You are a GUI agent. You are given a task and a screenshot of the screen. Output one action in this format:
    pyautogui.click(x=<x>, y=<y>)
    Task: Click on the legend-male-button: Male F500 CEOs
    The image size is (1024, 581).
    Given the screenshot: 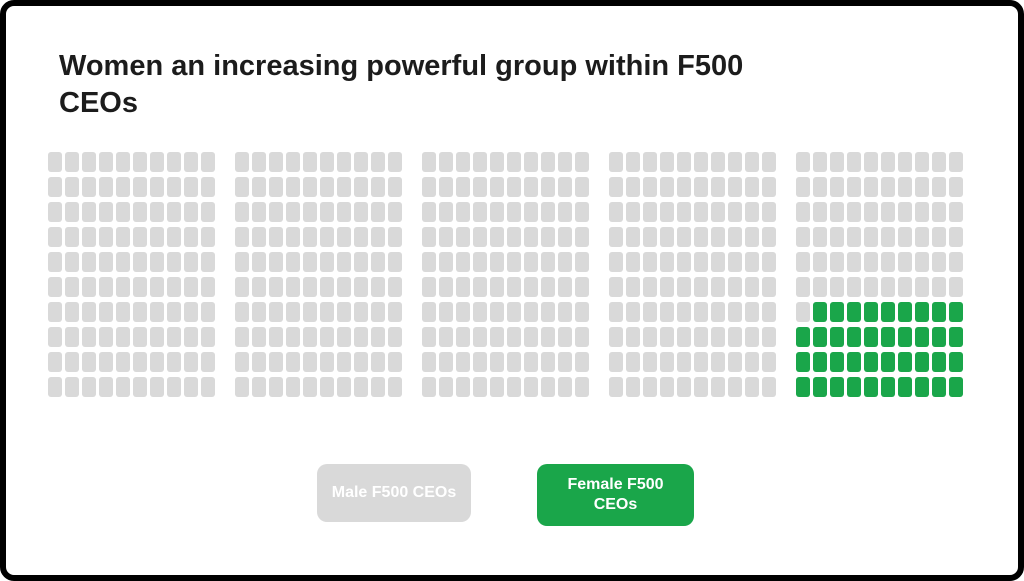 What is the action you would take?
    pyautogui.click(x=394, y=493)
    